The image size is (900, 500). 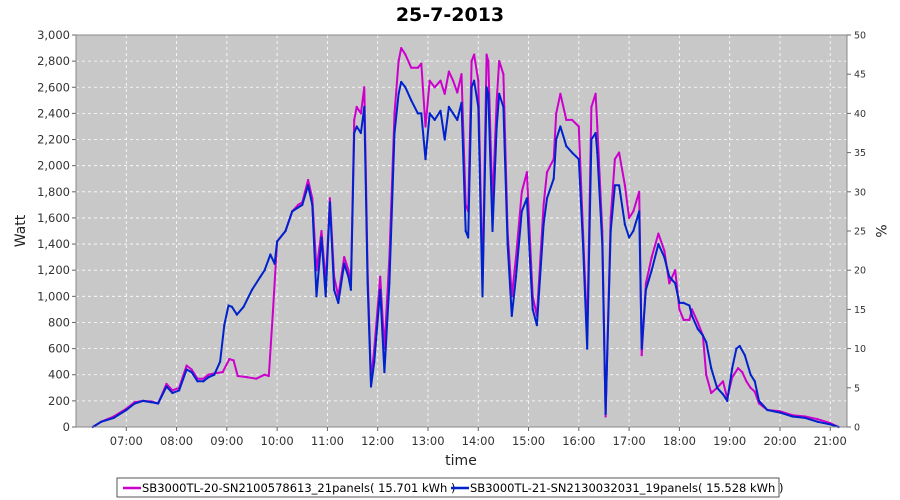 I want to click on y-tick-label: 2,600, so click(x=53, y=87).